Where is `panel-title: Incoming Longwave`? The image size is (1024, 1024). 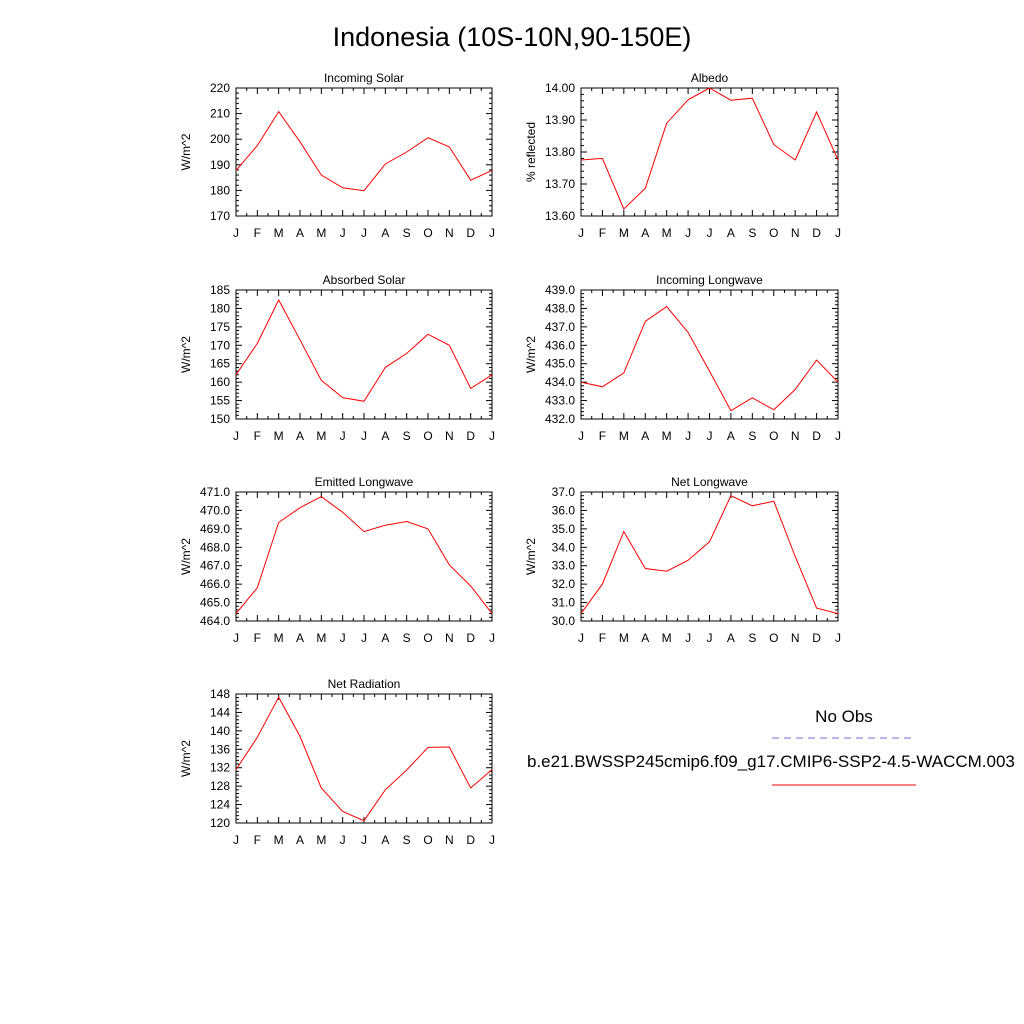
panel-title: Incoming Longwave is located at coordinates (709, 280).